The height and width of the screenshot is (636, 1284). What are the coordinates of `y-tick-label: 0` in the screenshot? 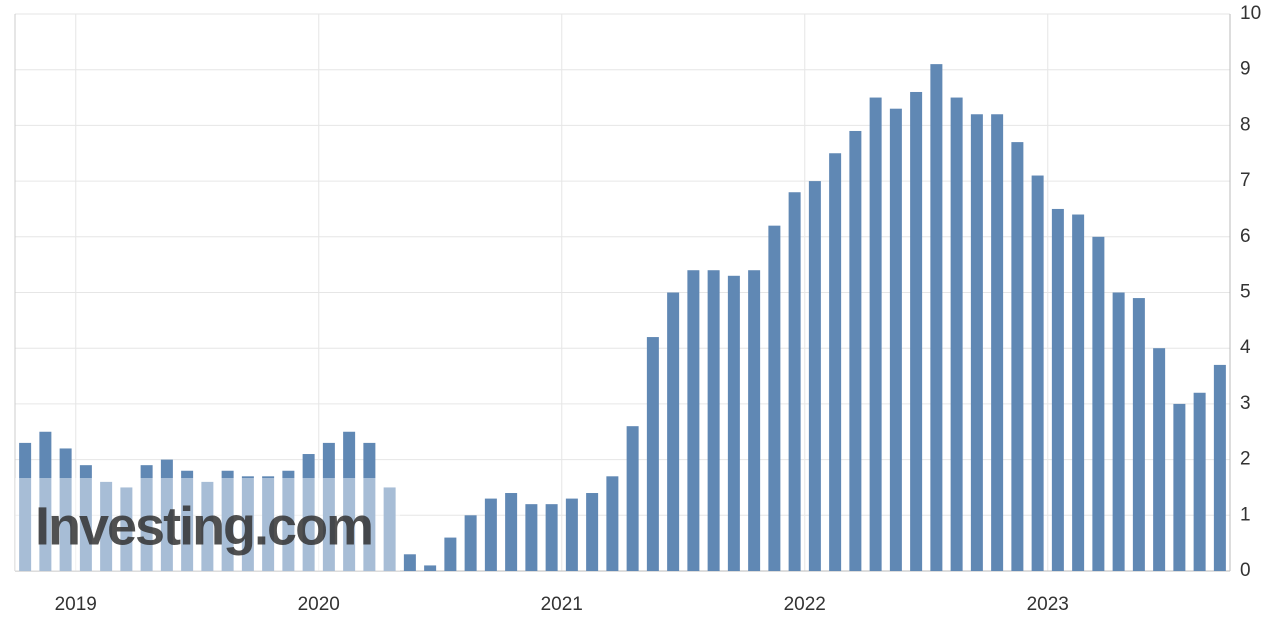 It's located at (1245, 570).